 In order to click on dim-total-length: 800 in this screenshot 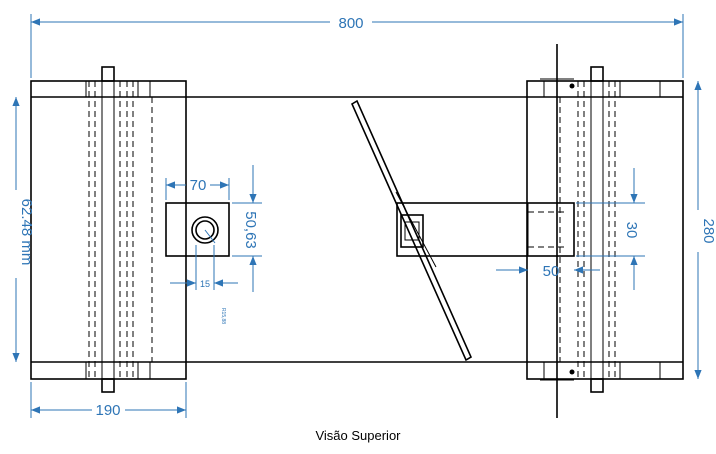, I will do `click(357, 46)`.